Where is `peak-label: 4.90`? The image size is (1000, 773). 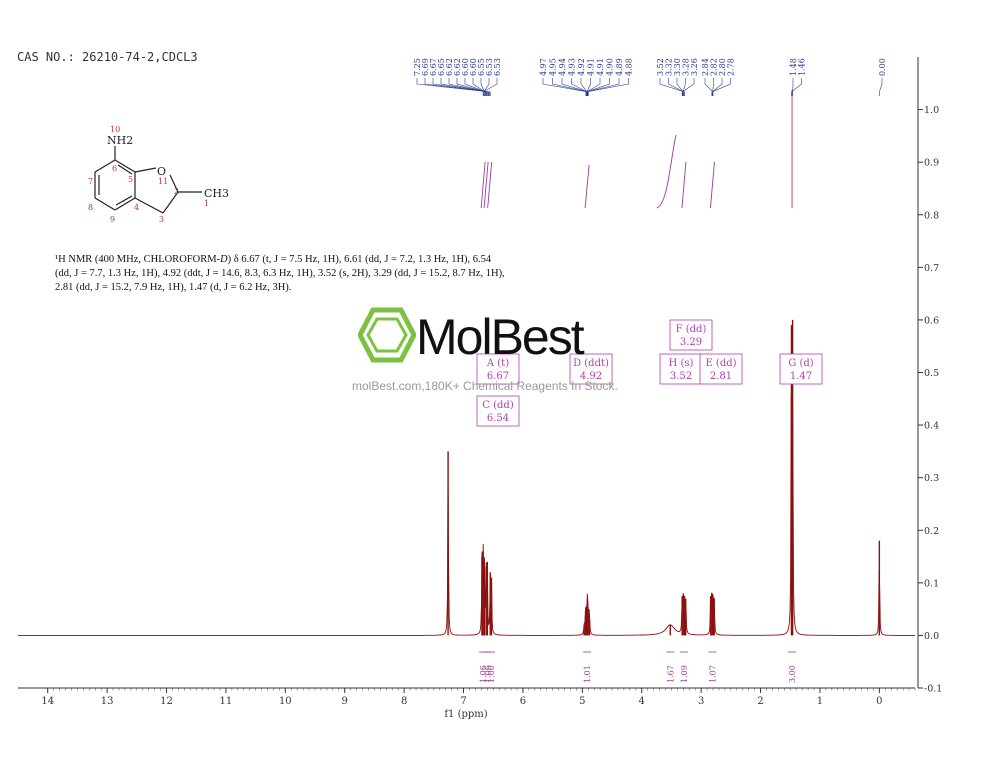 peak-label: 4.90 is located at coordinates (610, 67).